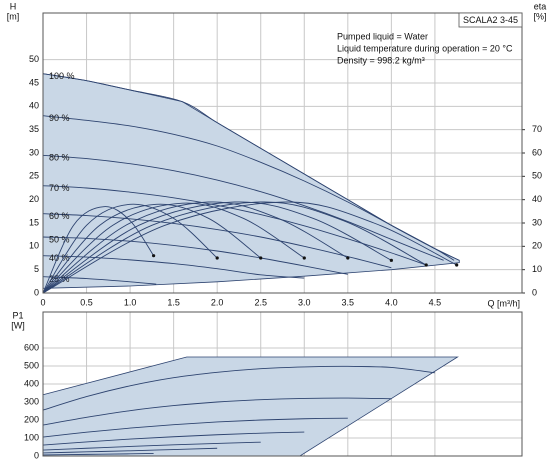 The height and width of the screenshot is (472, 560). I want to click on annotation: Density = 998.2 kg/m³, so click(381, 60).